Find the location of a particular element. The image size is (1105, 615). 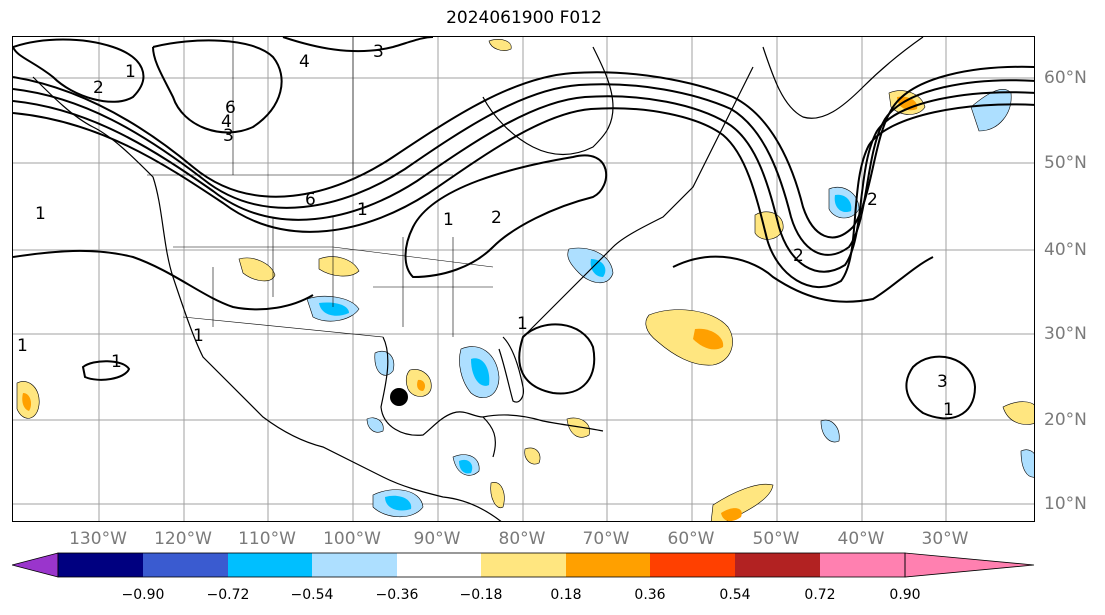

negative-anomaly-plains-core is located at coordinates (334, 309).